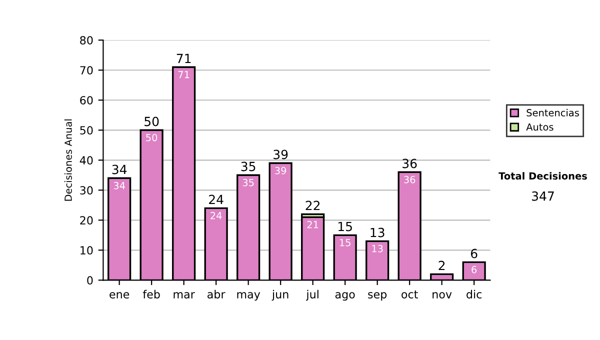 This screenshot has height=340, width=600. I want to click on total-label: 39, so click(281, 155).